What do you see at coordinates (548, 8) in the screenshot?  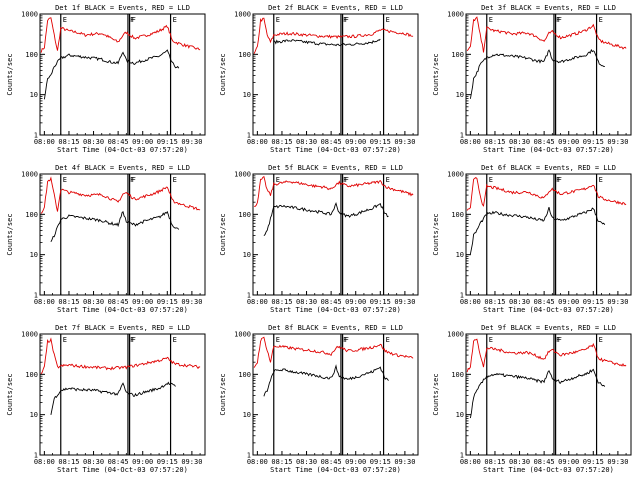 I see `panel-title: Det 3f BLACK = Events, RED = LLD` at bounding box center [548, 8].